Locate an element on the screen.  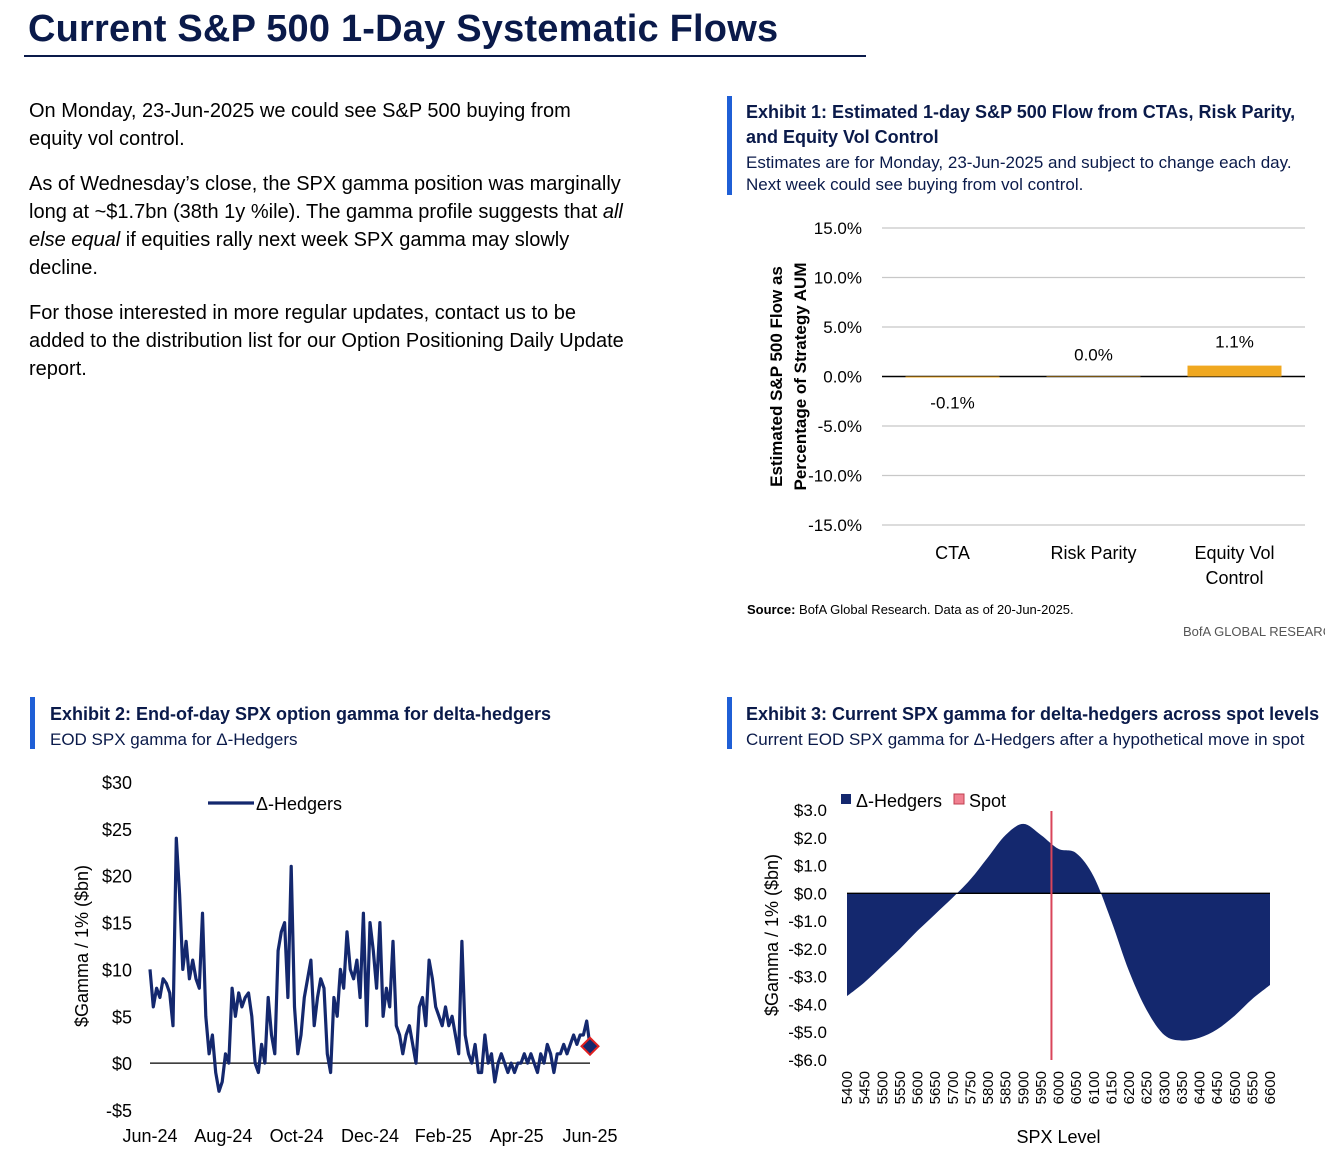
data-label: -0.1% is located at coordinates (952, 402).